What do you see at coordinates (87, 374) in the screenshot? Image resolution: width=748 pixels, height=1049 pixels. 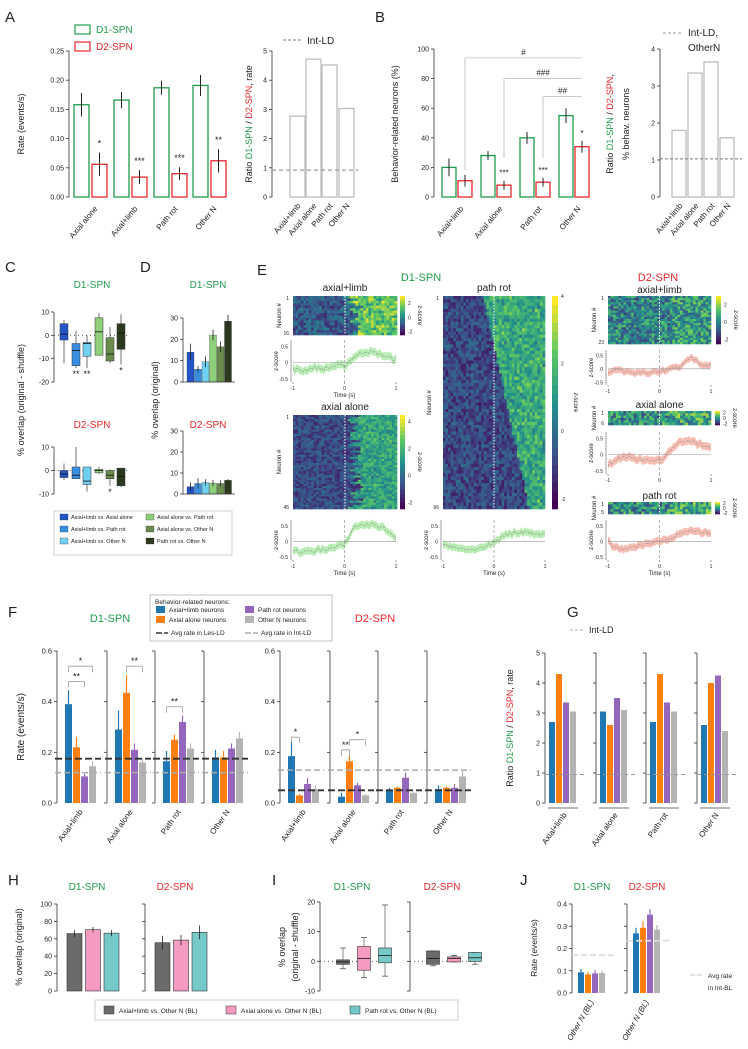 I see `significance-star: **` at bounding box center [87, 374].